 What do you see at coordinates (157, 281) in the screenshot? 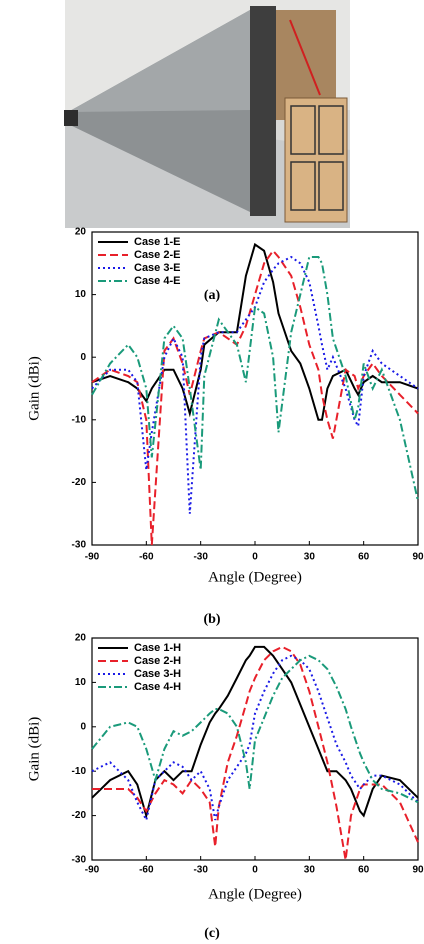
I see `legend-label: Case 4-E` at bounding box center [157, 281].